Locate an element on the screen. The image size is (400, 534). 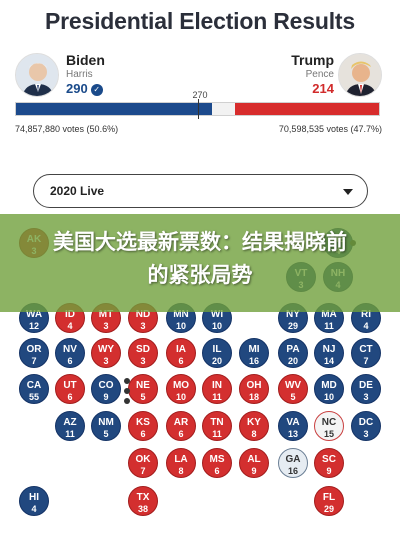
state-tile-ne: NE 5 is located at coordinates (143, 389).